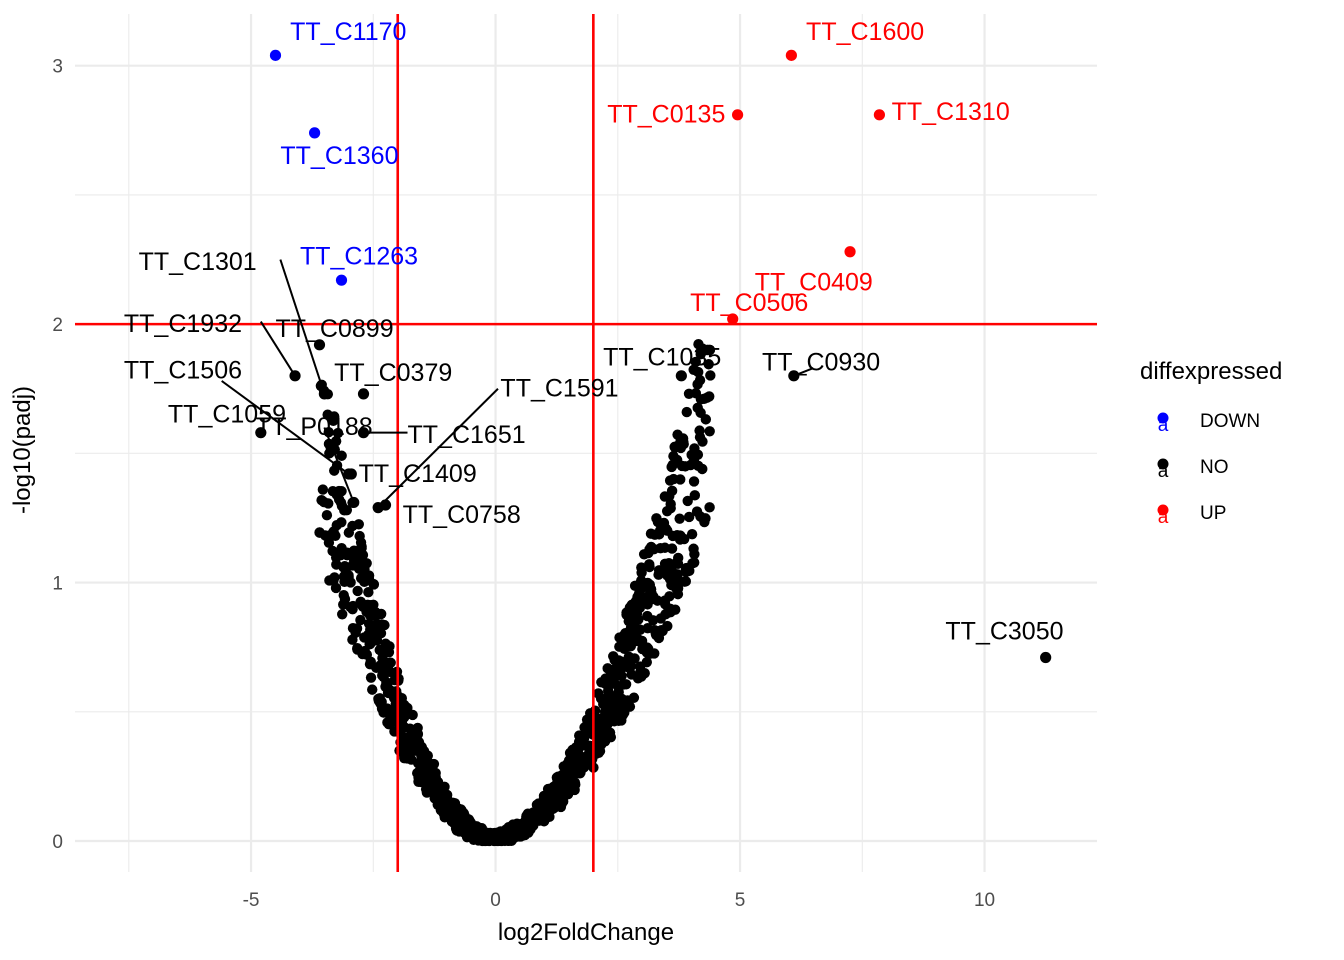 The width and height of the screenshot is (1344, 960). What do you see at coordinates (393, 373) in the screenshot?
I see `label-tt_c0379: TT_C0379` at bounding box center [393, 373].